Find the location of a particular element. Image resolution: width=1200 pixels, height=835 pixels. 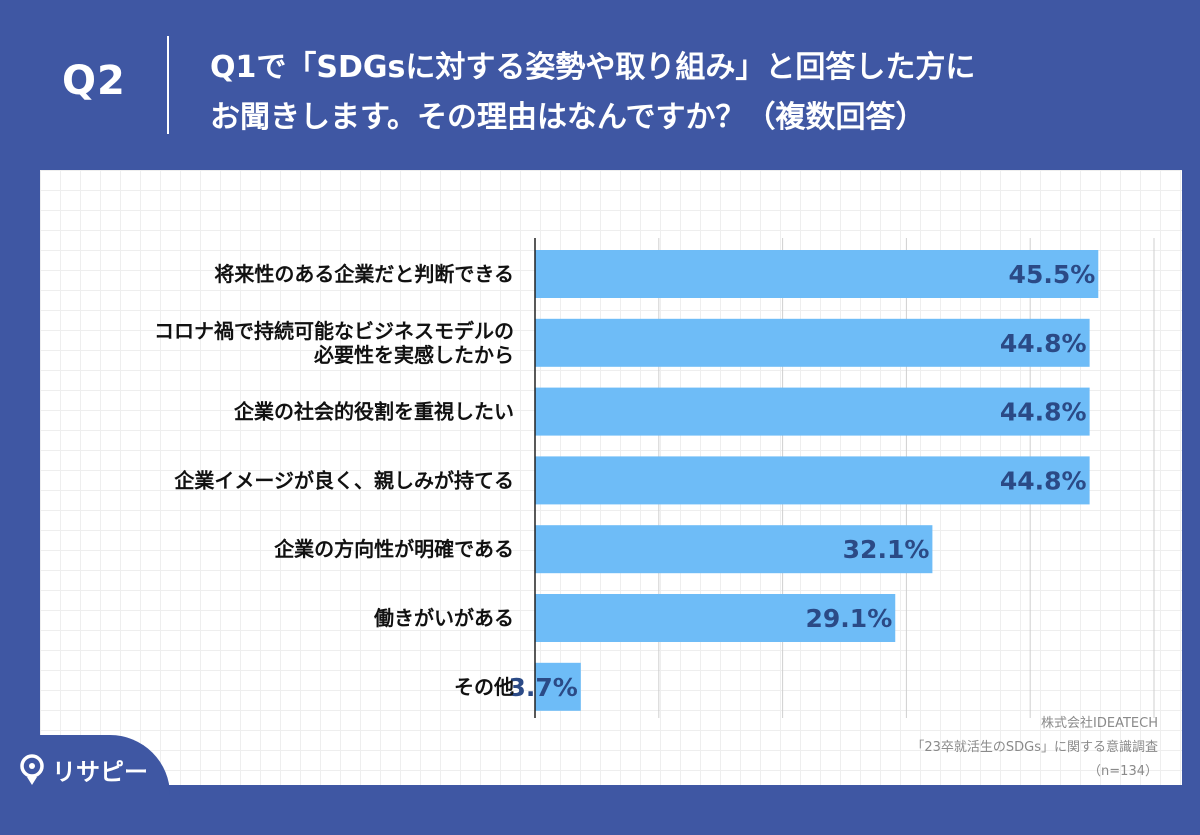

category-label: その他 is located at coordinates (484, 687).